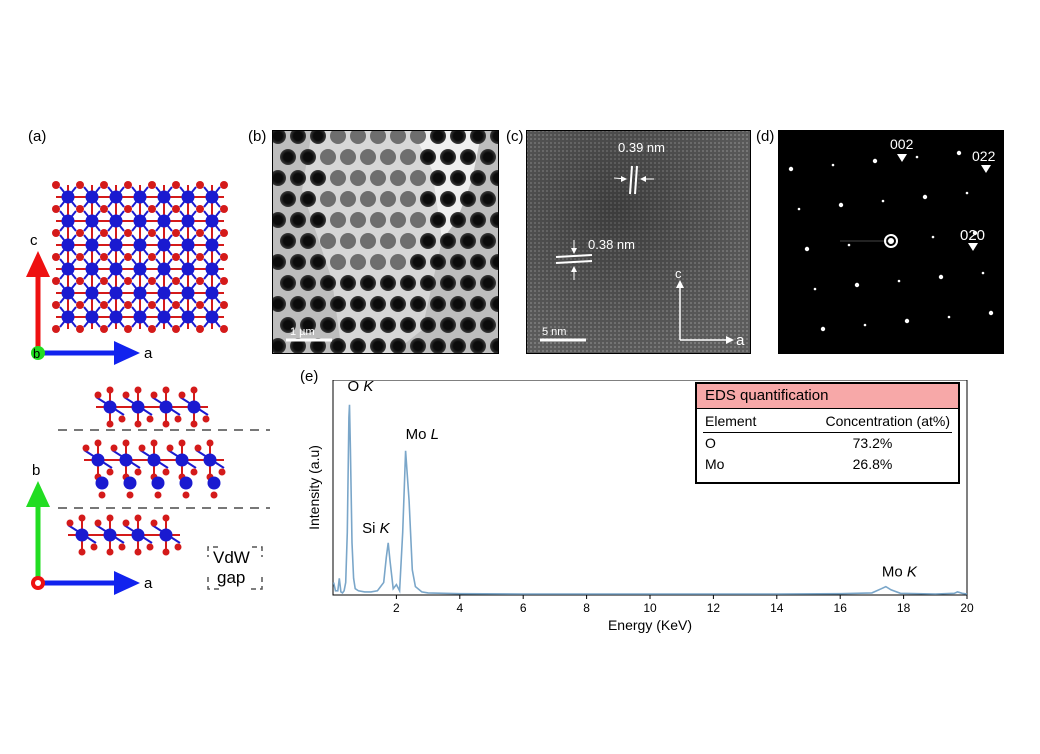 The height and width of the screenshot is (754, 1040). I want to click on x-tick-label: 4, so click(459, 608).